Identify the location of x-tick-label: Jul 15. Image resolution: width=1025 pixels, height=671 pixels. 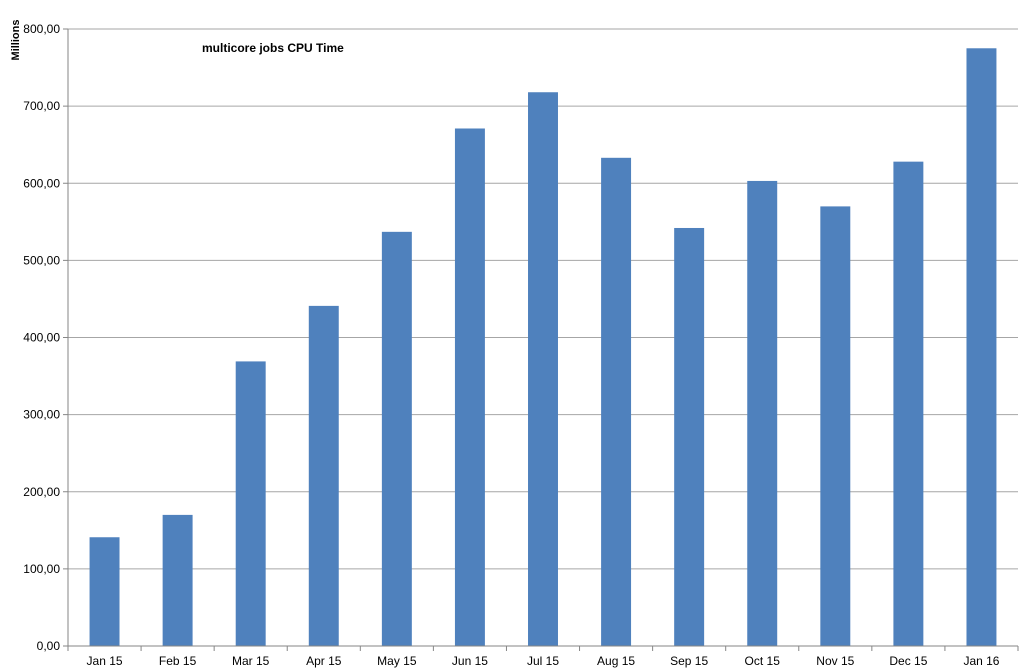
(543, 661).